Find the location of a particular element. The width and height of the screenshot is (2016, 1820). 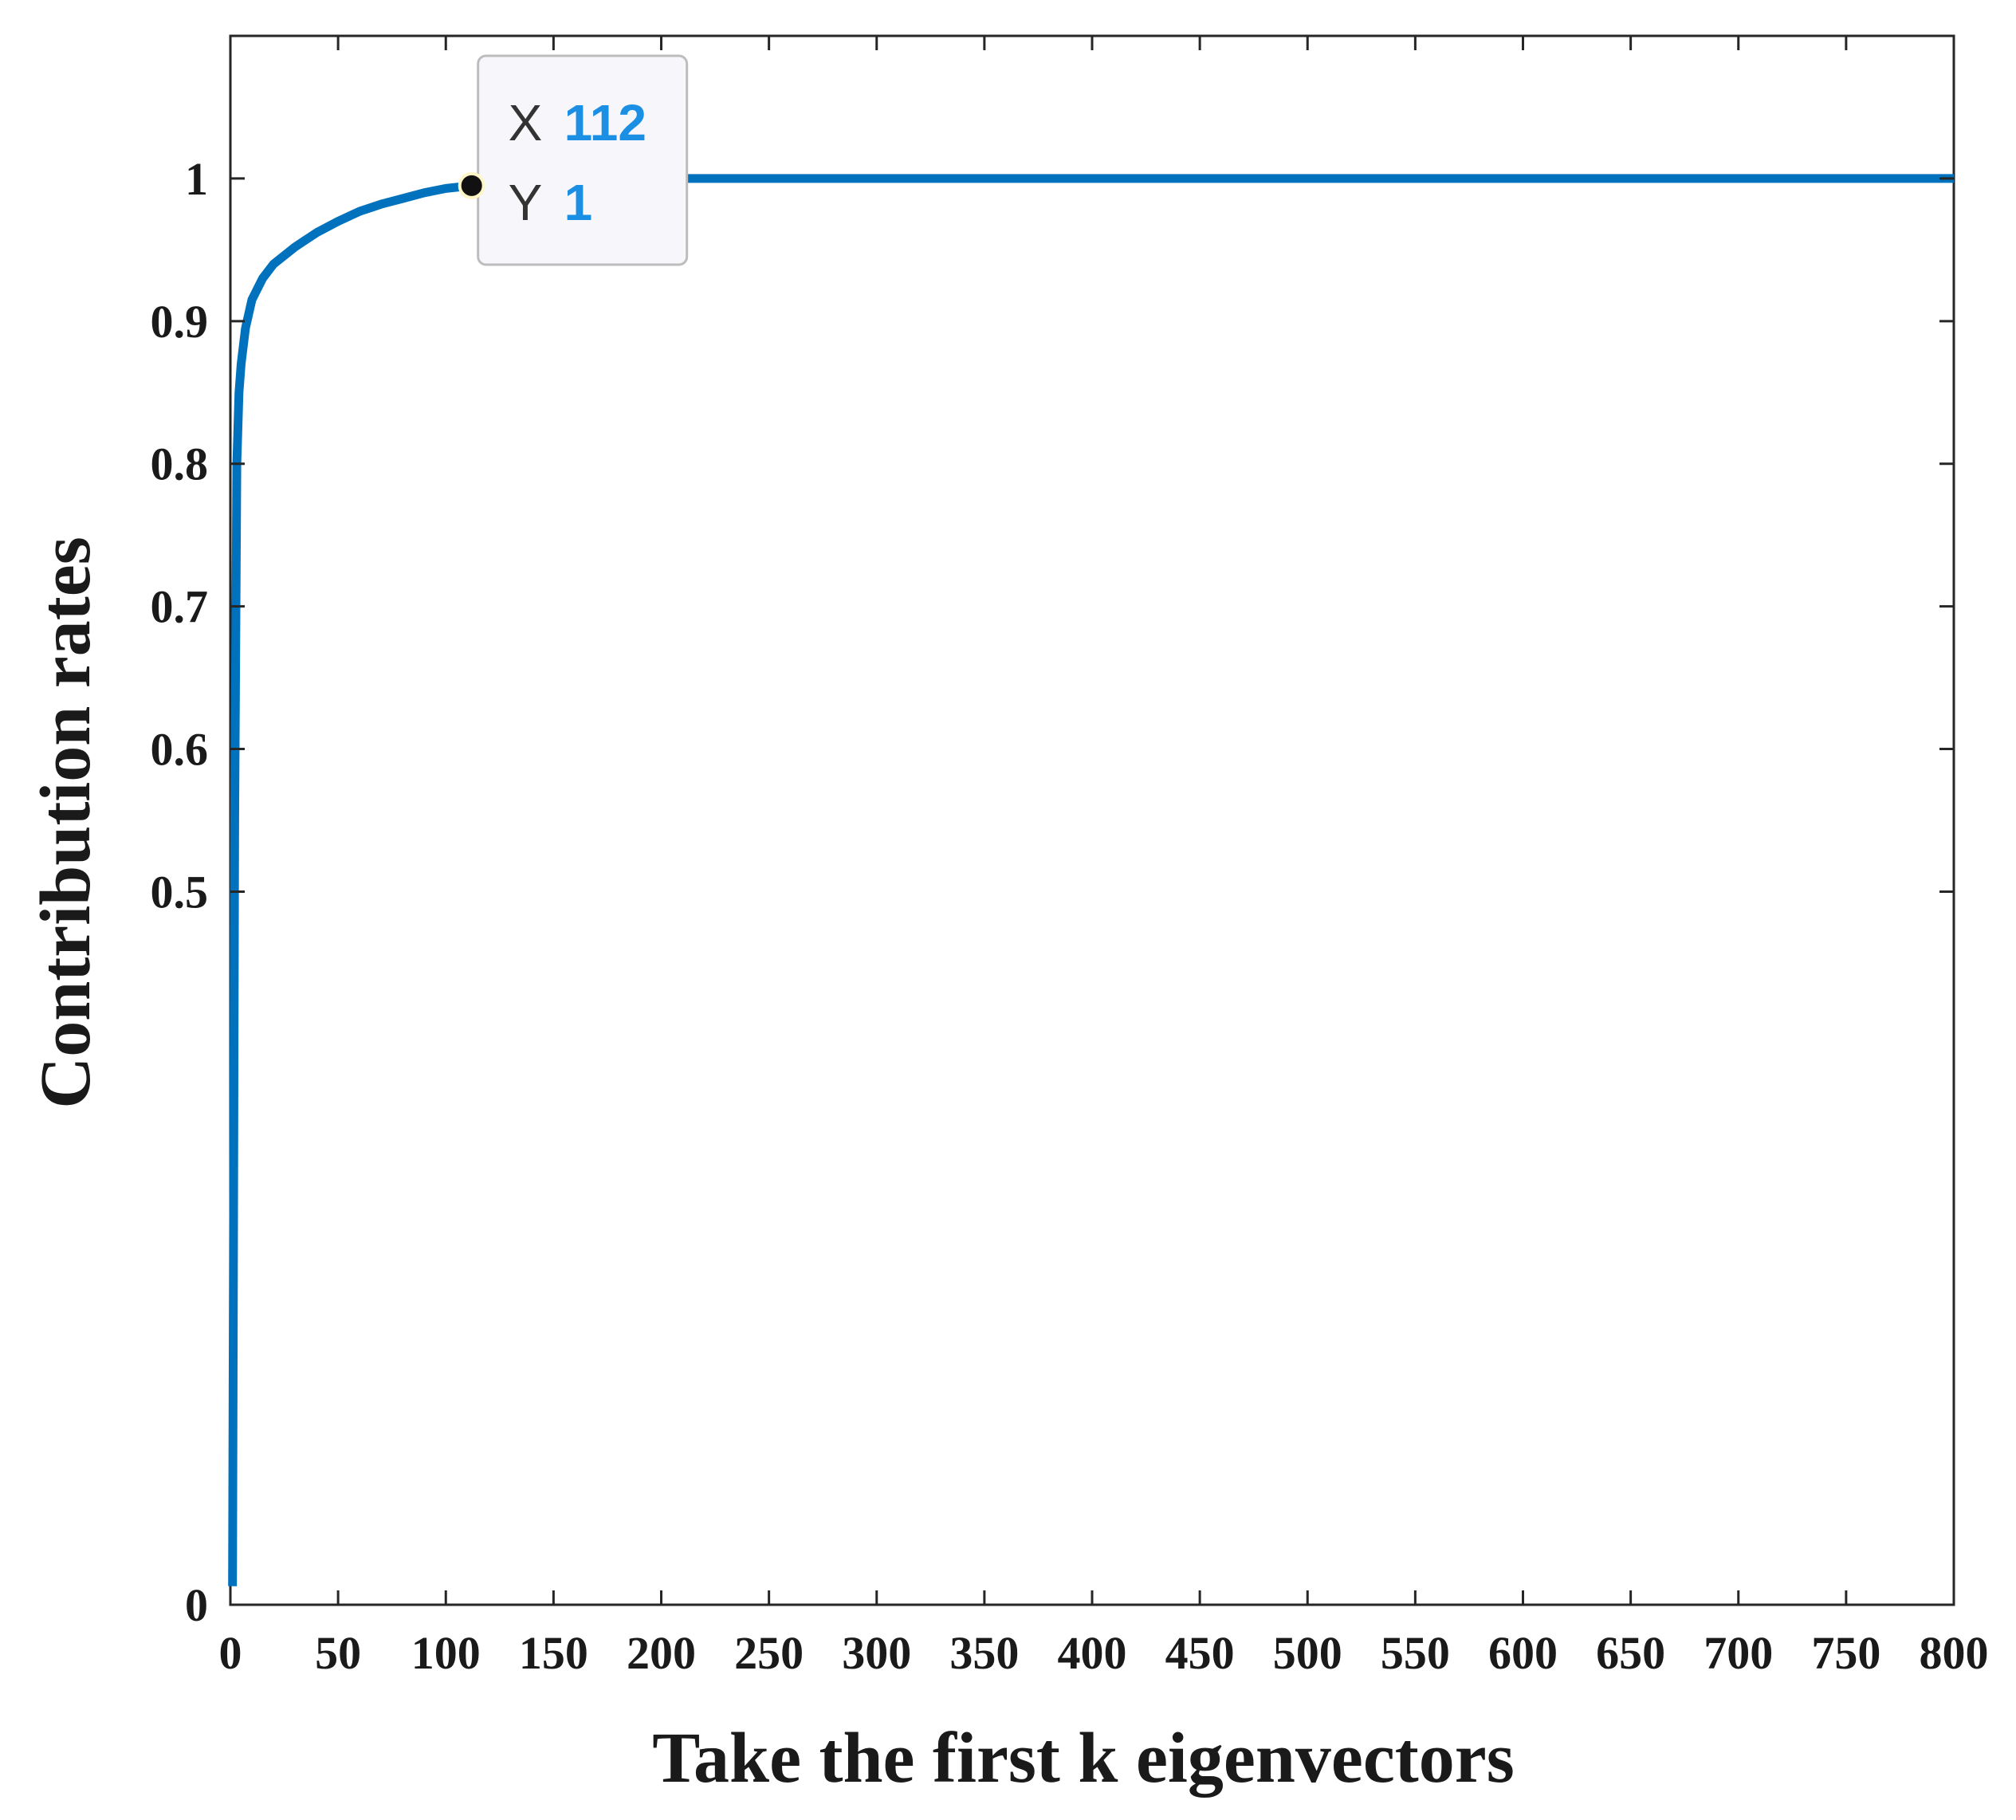

x-tick-label-300: 300 is located at coordinates (877, 1653).